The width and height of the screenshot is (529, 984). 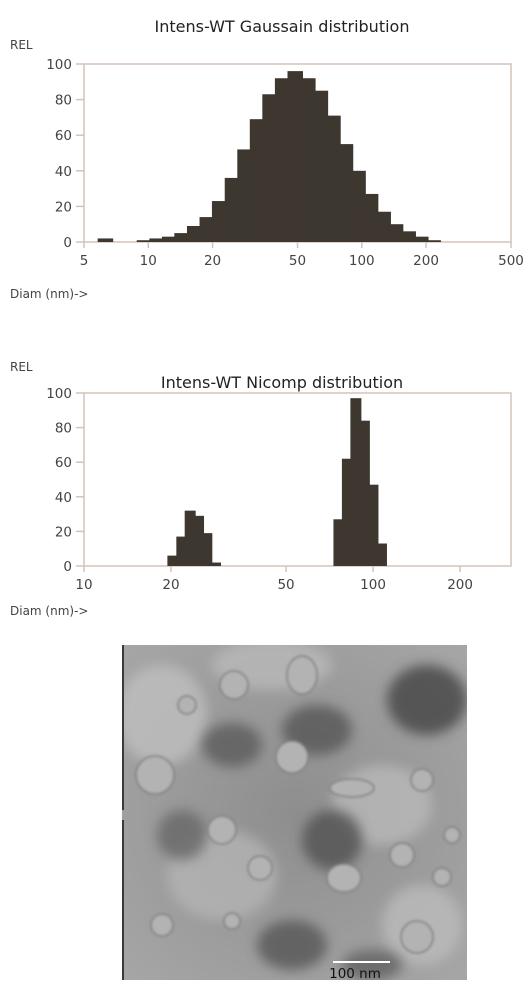 I want to click on x-tick-label: 500, so click(x=511, y=261).